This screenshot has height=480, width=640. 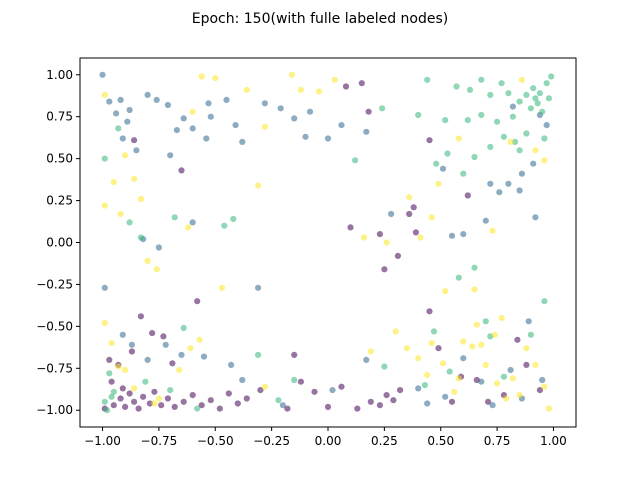 What do you see at coordinates (215, 441) in the screenshot?
I see `x-tick-label: −0.50` at bounding box center [215, 441].